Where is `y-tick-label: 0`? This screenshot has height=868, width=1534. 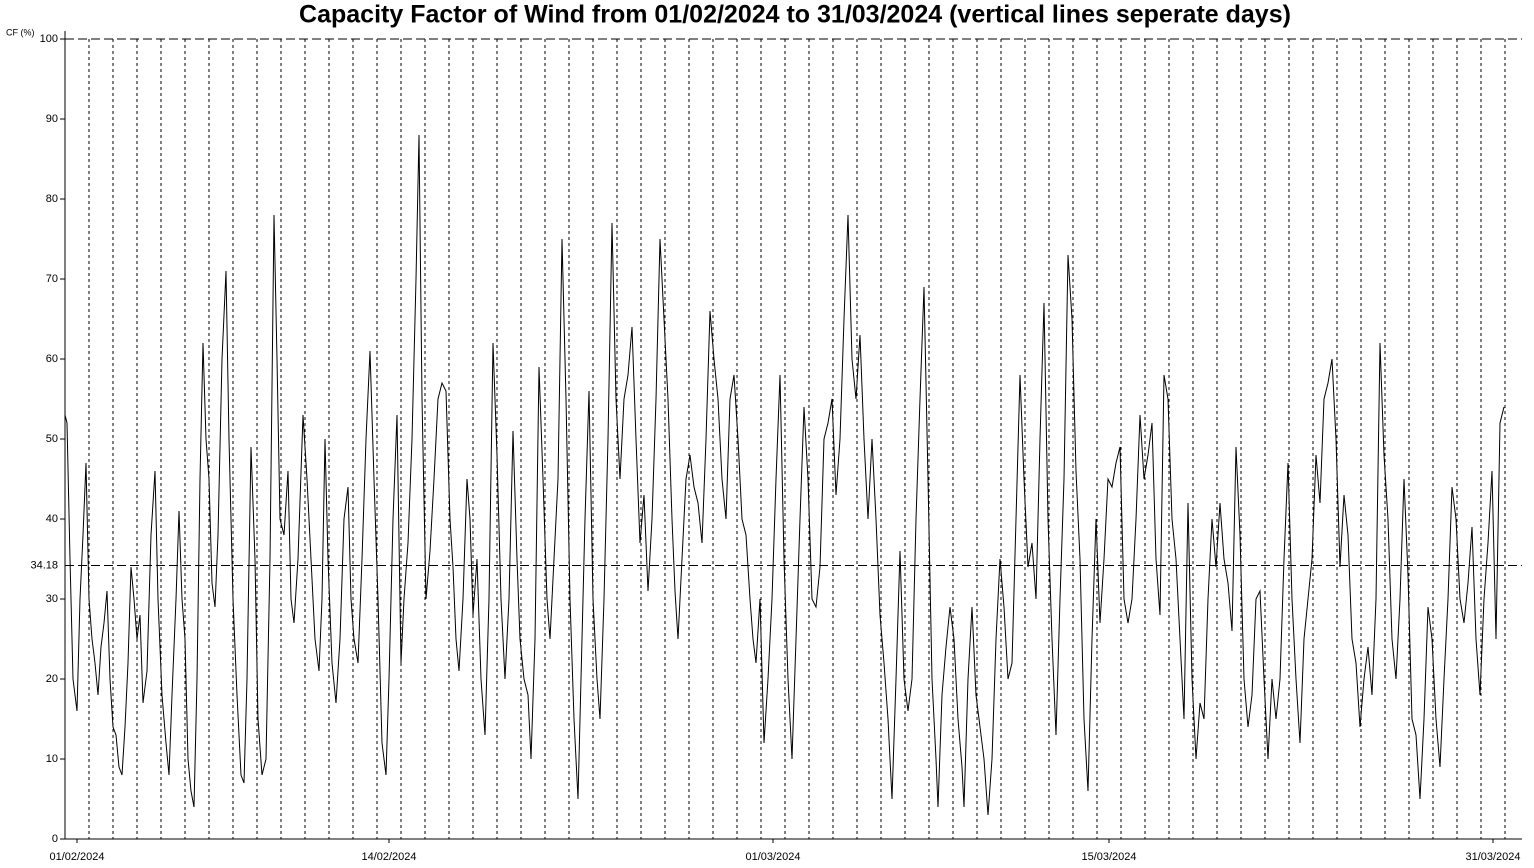
y-tick-label: 0 is located at coordinates (55, 839).